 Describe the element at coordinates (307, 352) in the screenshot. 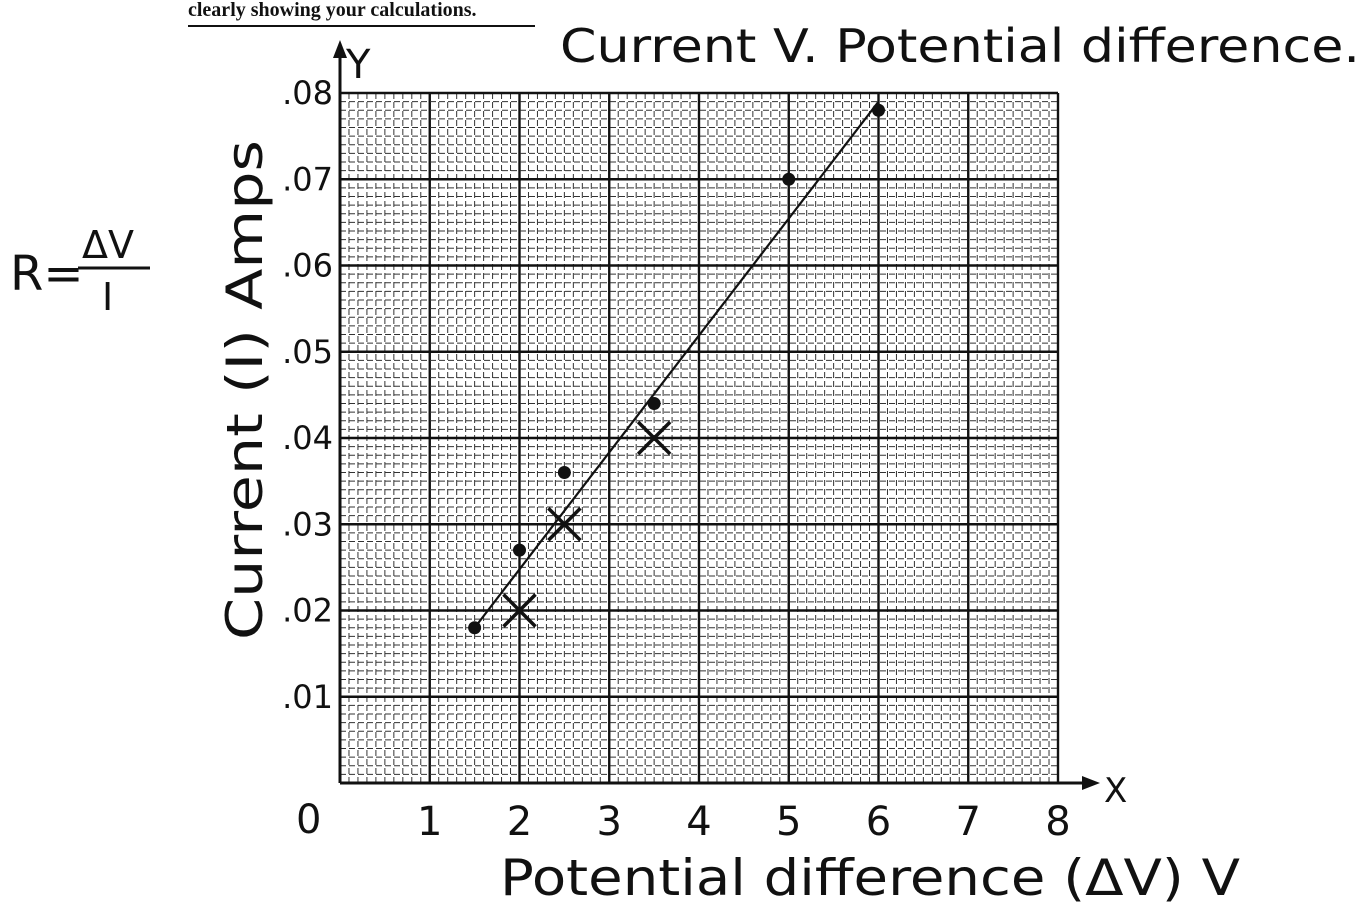

I see `y-tick-label: .05` at that location.